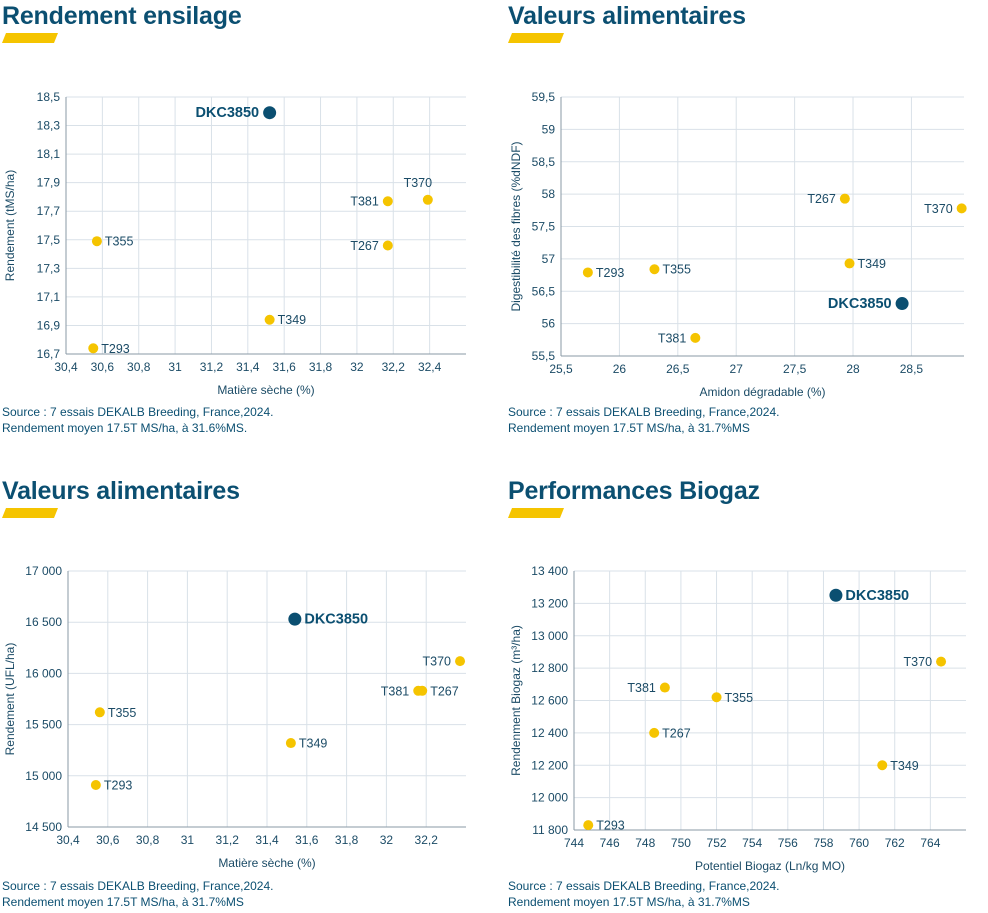 The width and height of the screenshot is (988, 913). Describe the element at coordinates (930, 843) in the screenshot. I see `x-tick-label: 764` at that location.